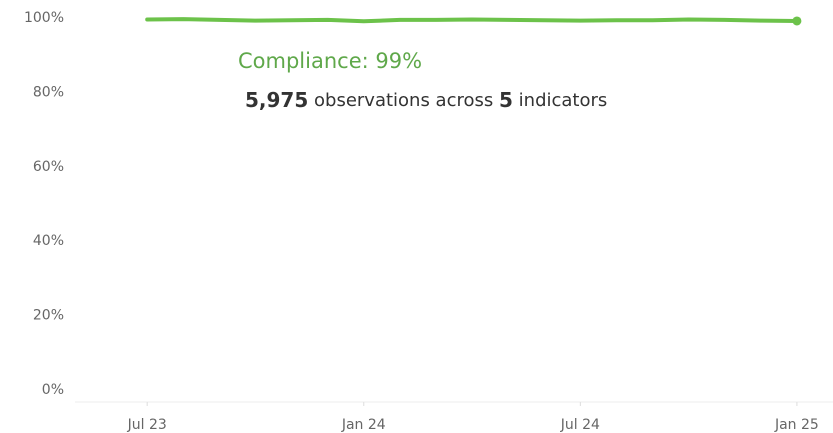 The image size is (833, 433). I want to click on y-tick-label: 60%, so click(48, 167).